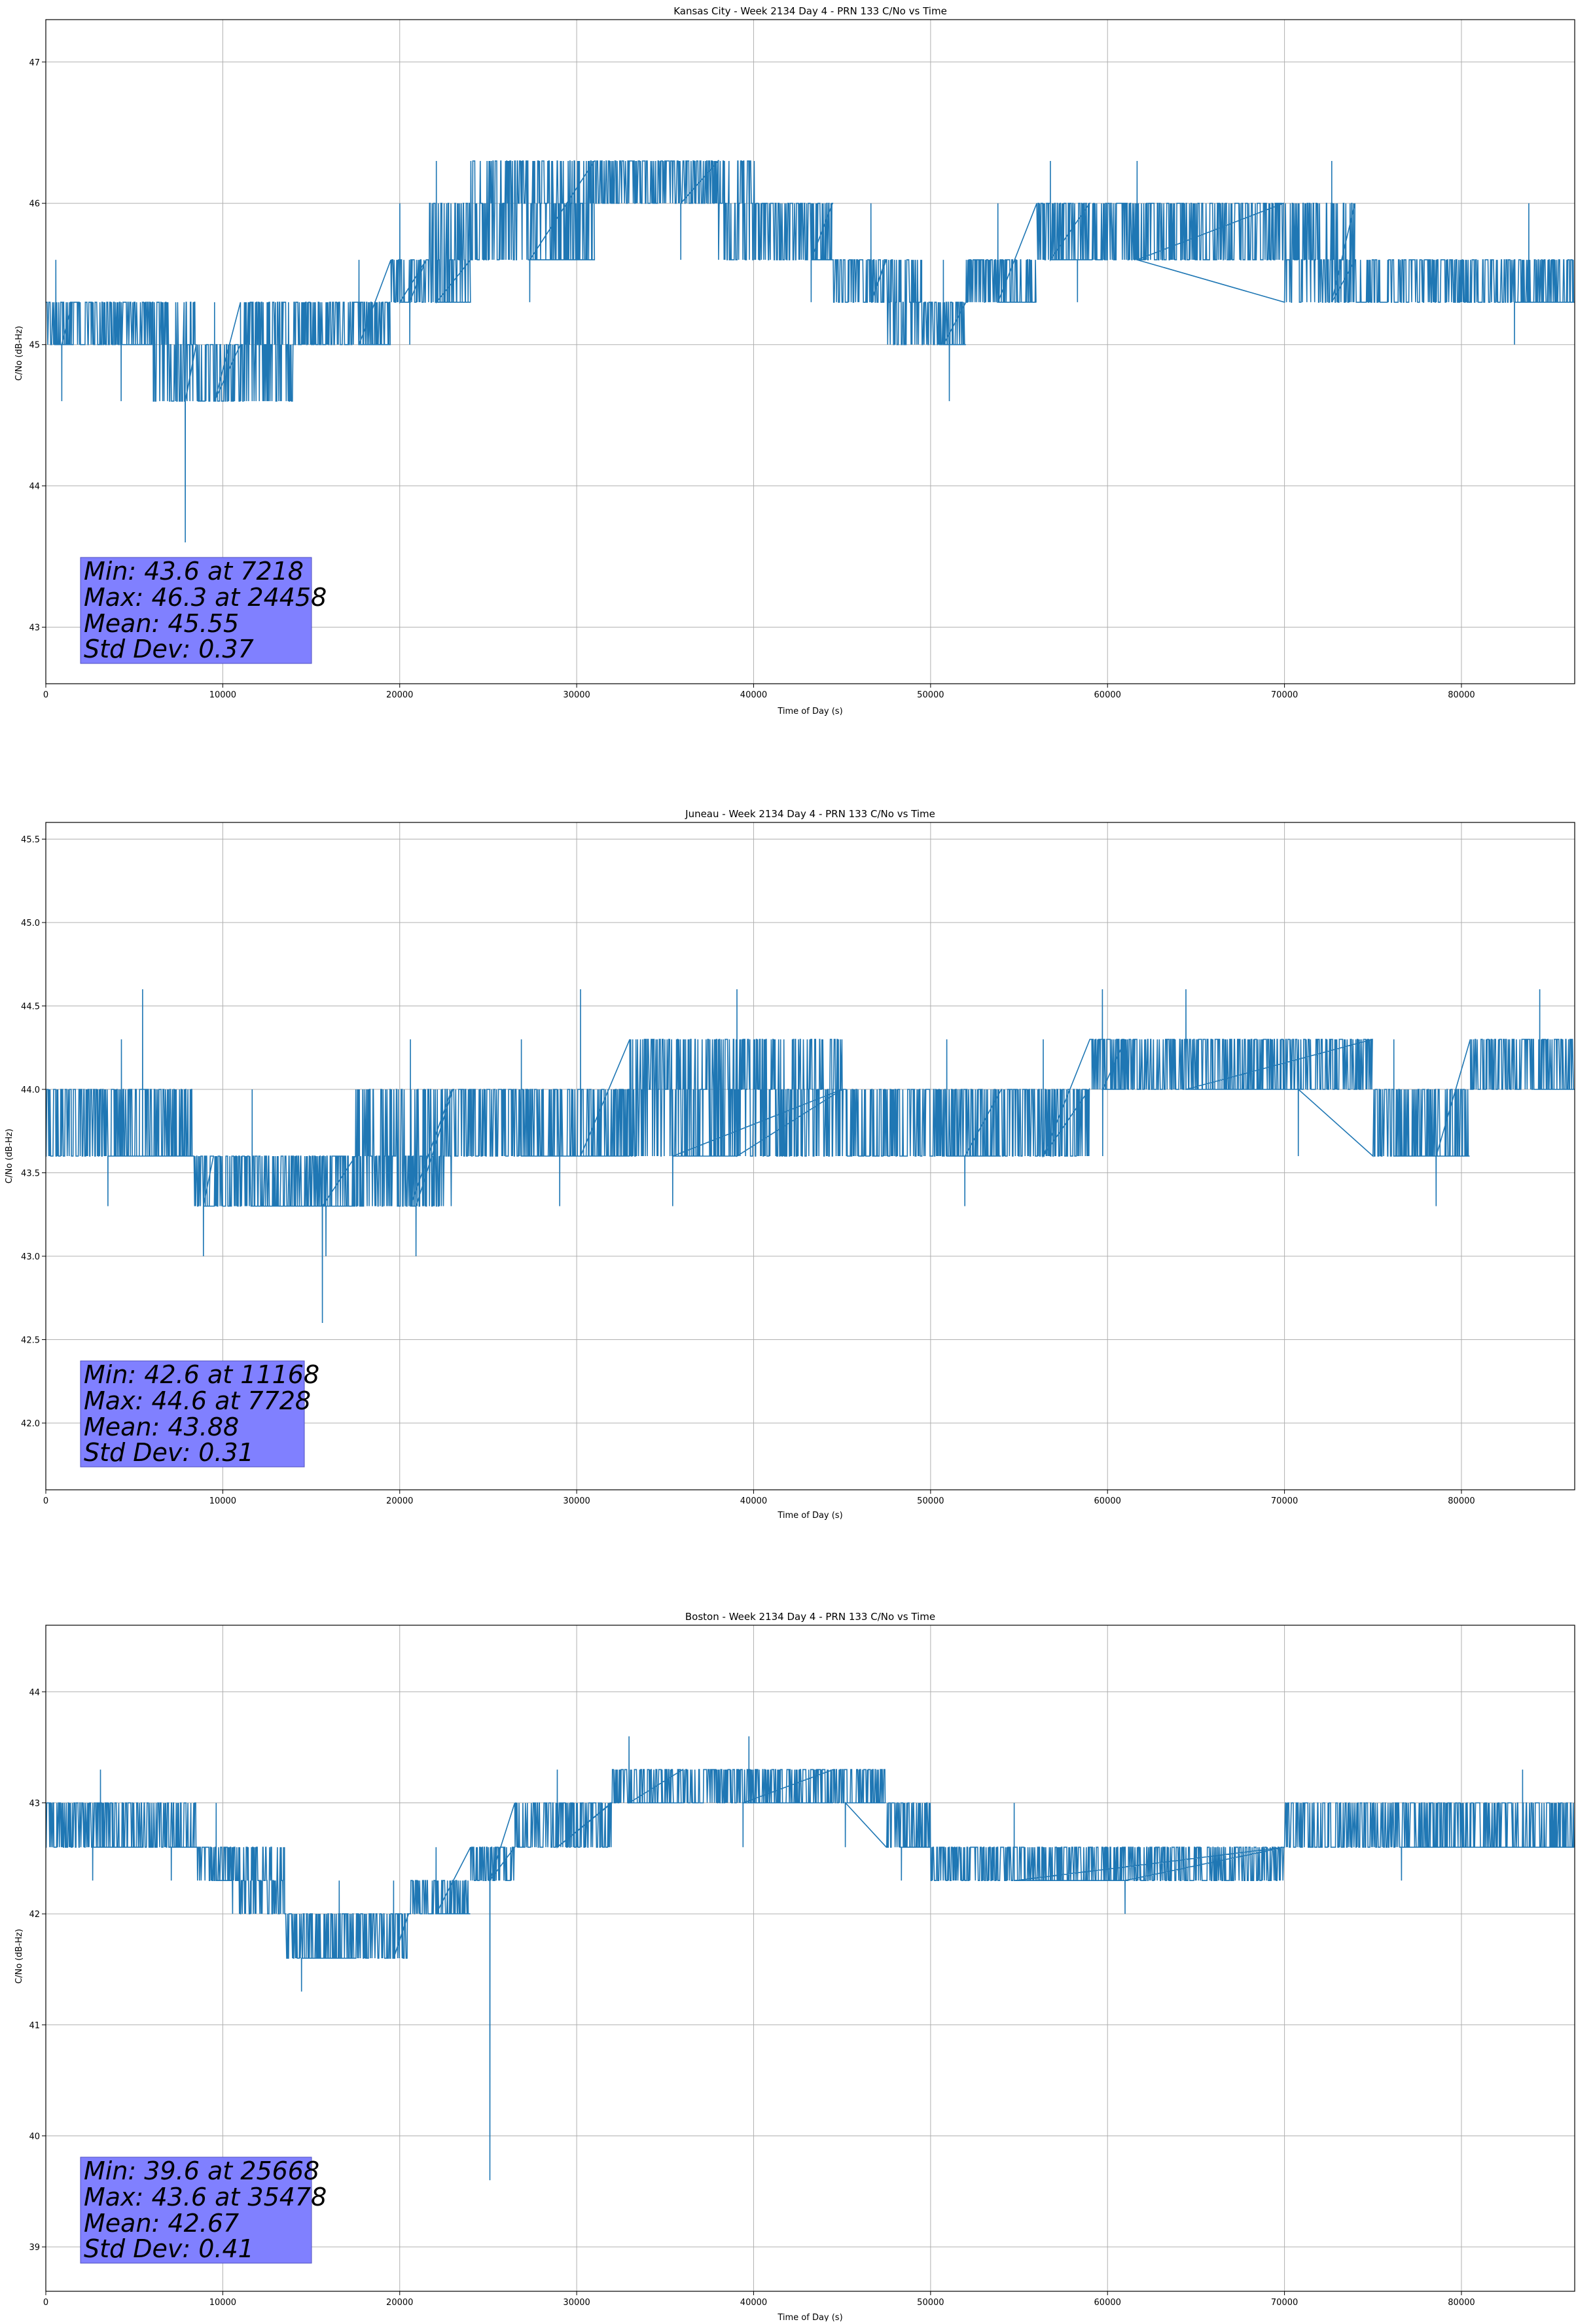  I want to click on stats-max: Max: 44.6 at 7728, so click(197, 1401).